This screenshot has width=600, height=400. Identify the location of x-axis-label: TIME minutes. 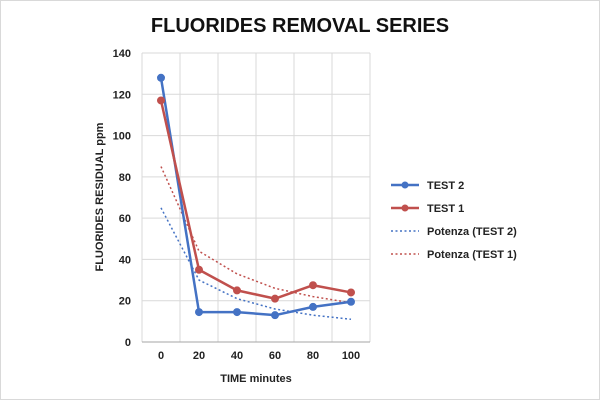
(256, 379).